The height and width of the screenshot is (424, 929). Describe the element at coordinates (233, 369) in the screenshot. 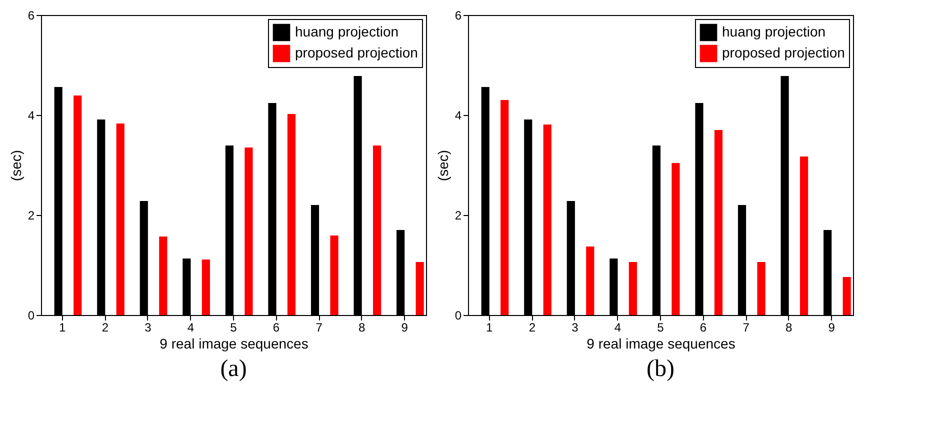

I see `text: (a)` at that location.